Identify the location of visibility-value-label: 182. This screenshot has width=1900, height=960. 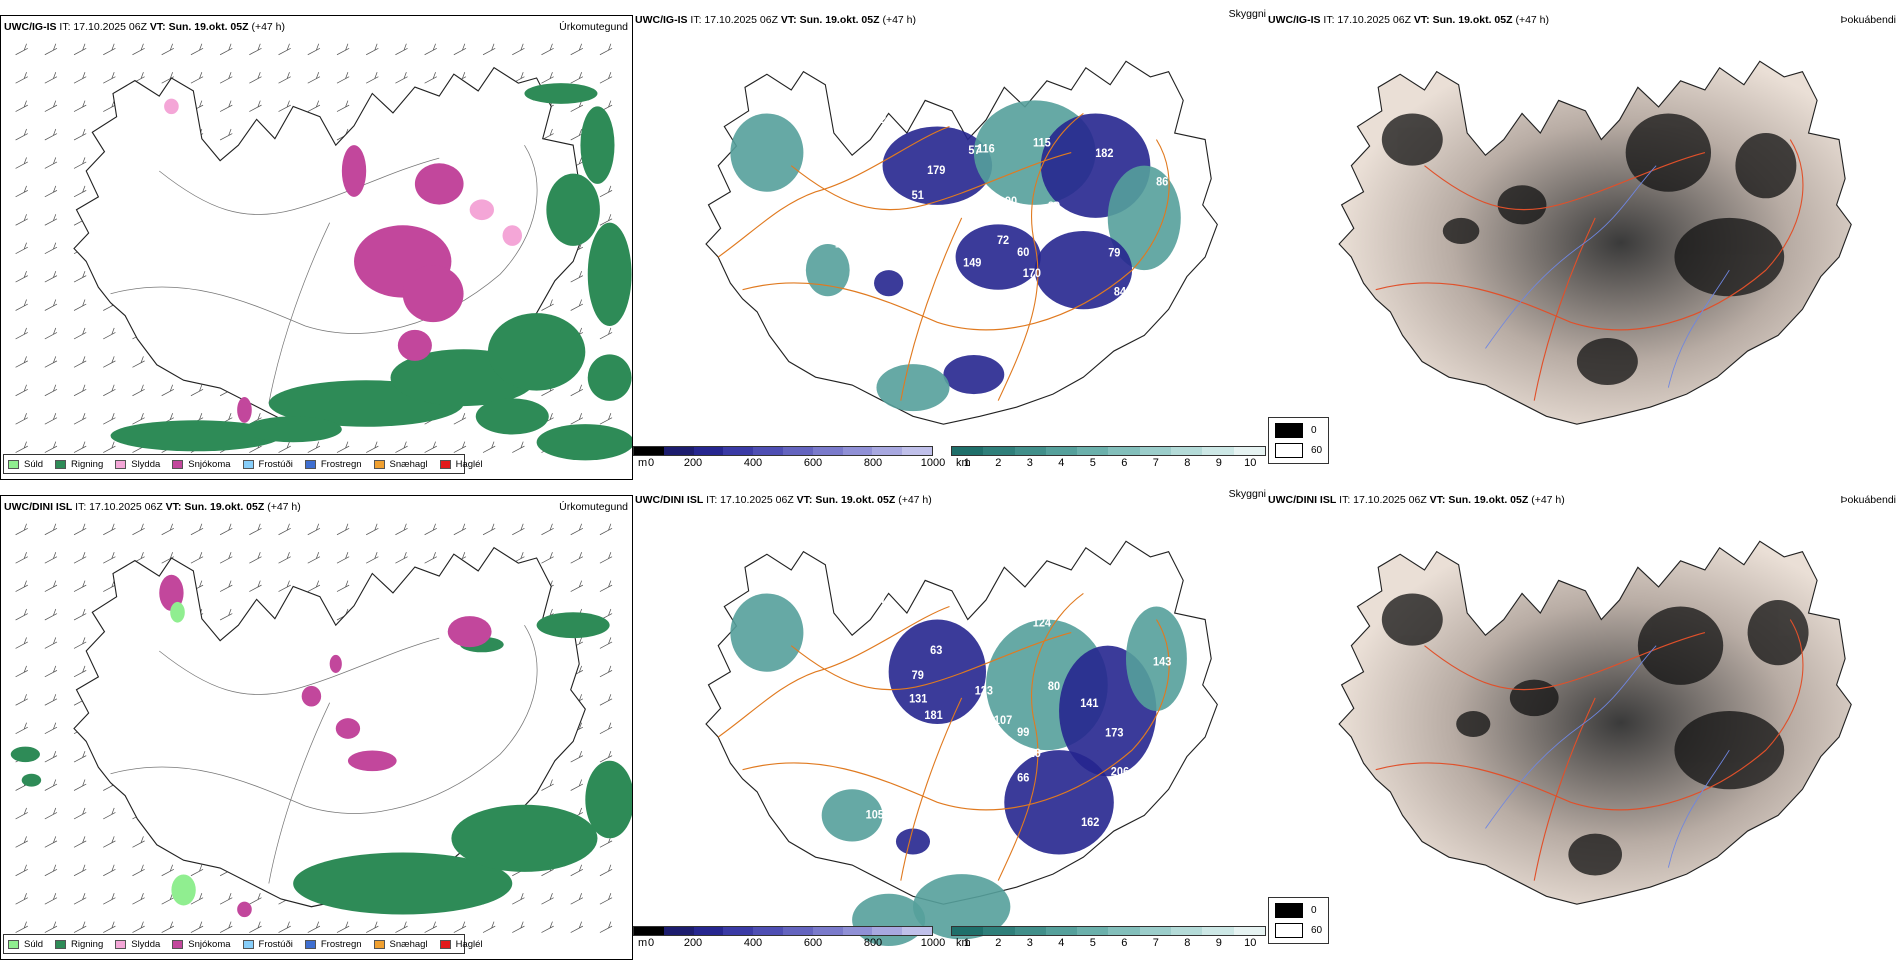
(1104, 154).